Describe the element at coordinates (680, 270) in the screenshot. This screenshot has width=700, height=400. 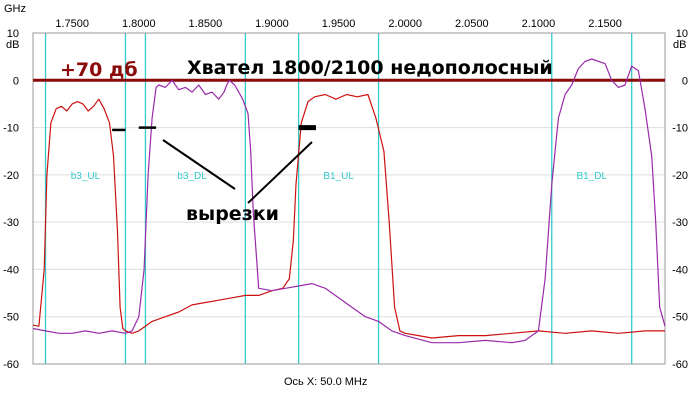
I see `y-tick-label-right-5: -40` at that location.